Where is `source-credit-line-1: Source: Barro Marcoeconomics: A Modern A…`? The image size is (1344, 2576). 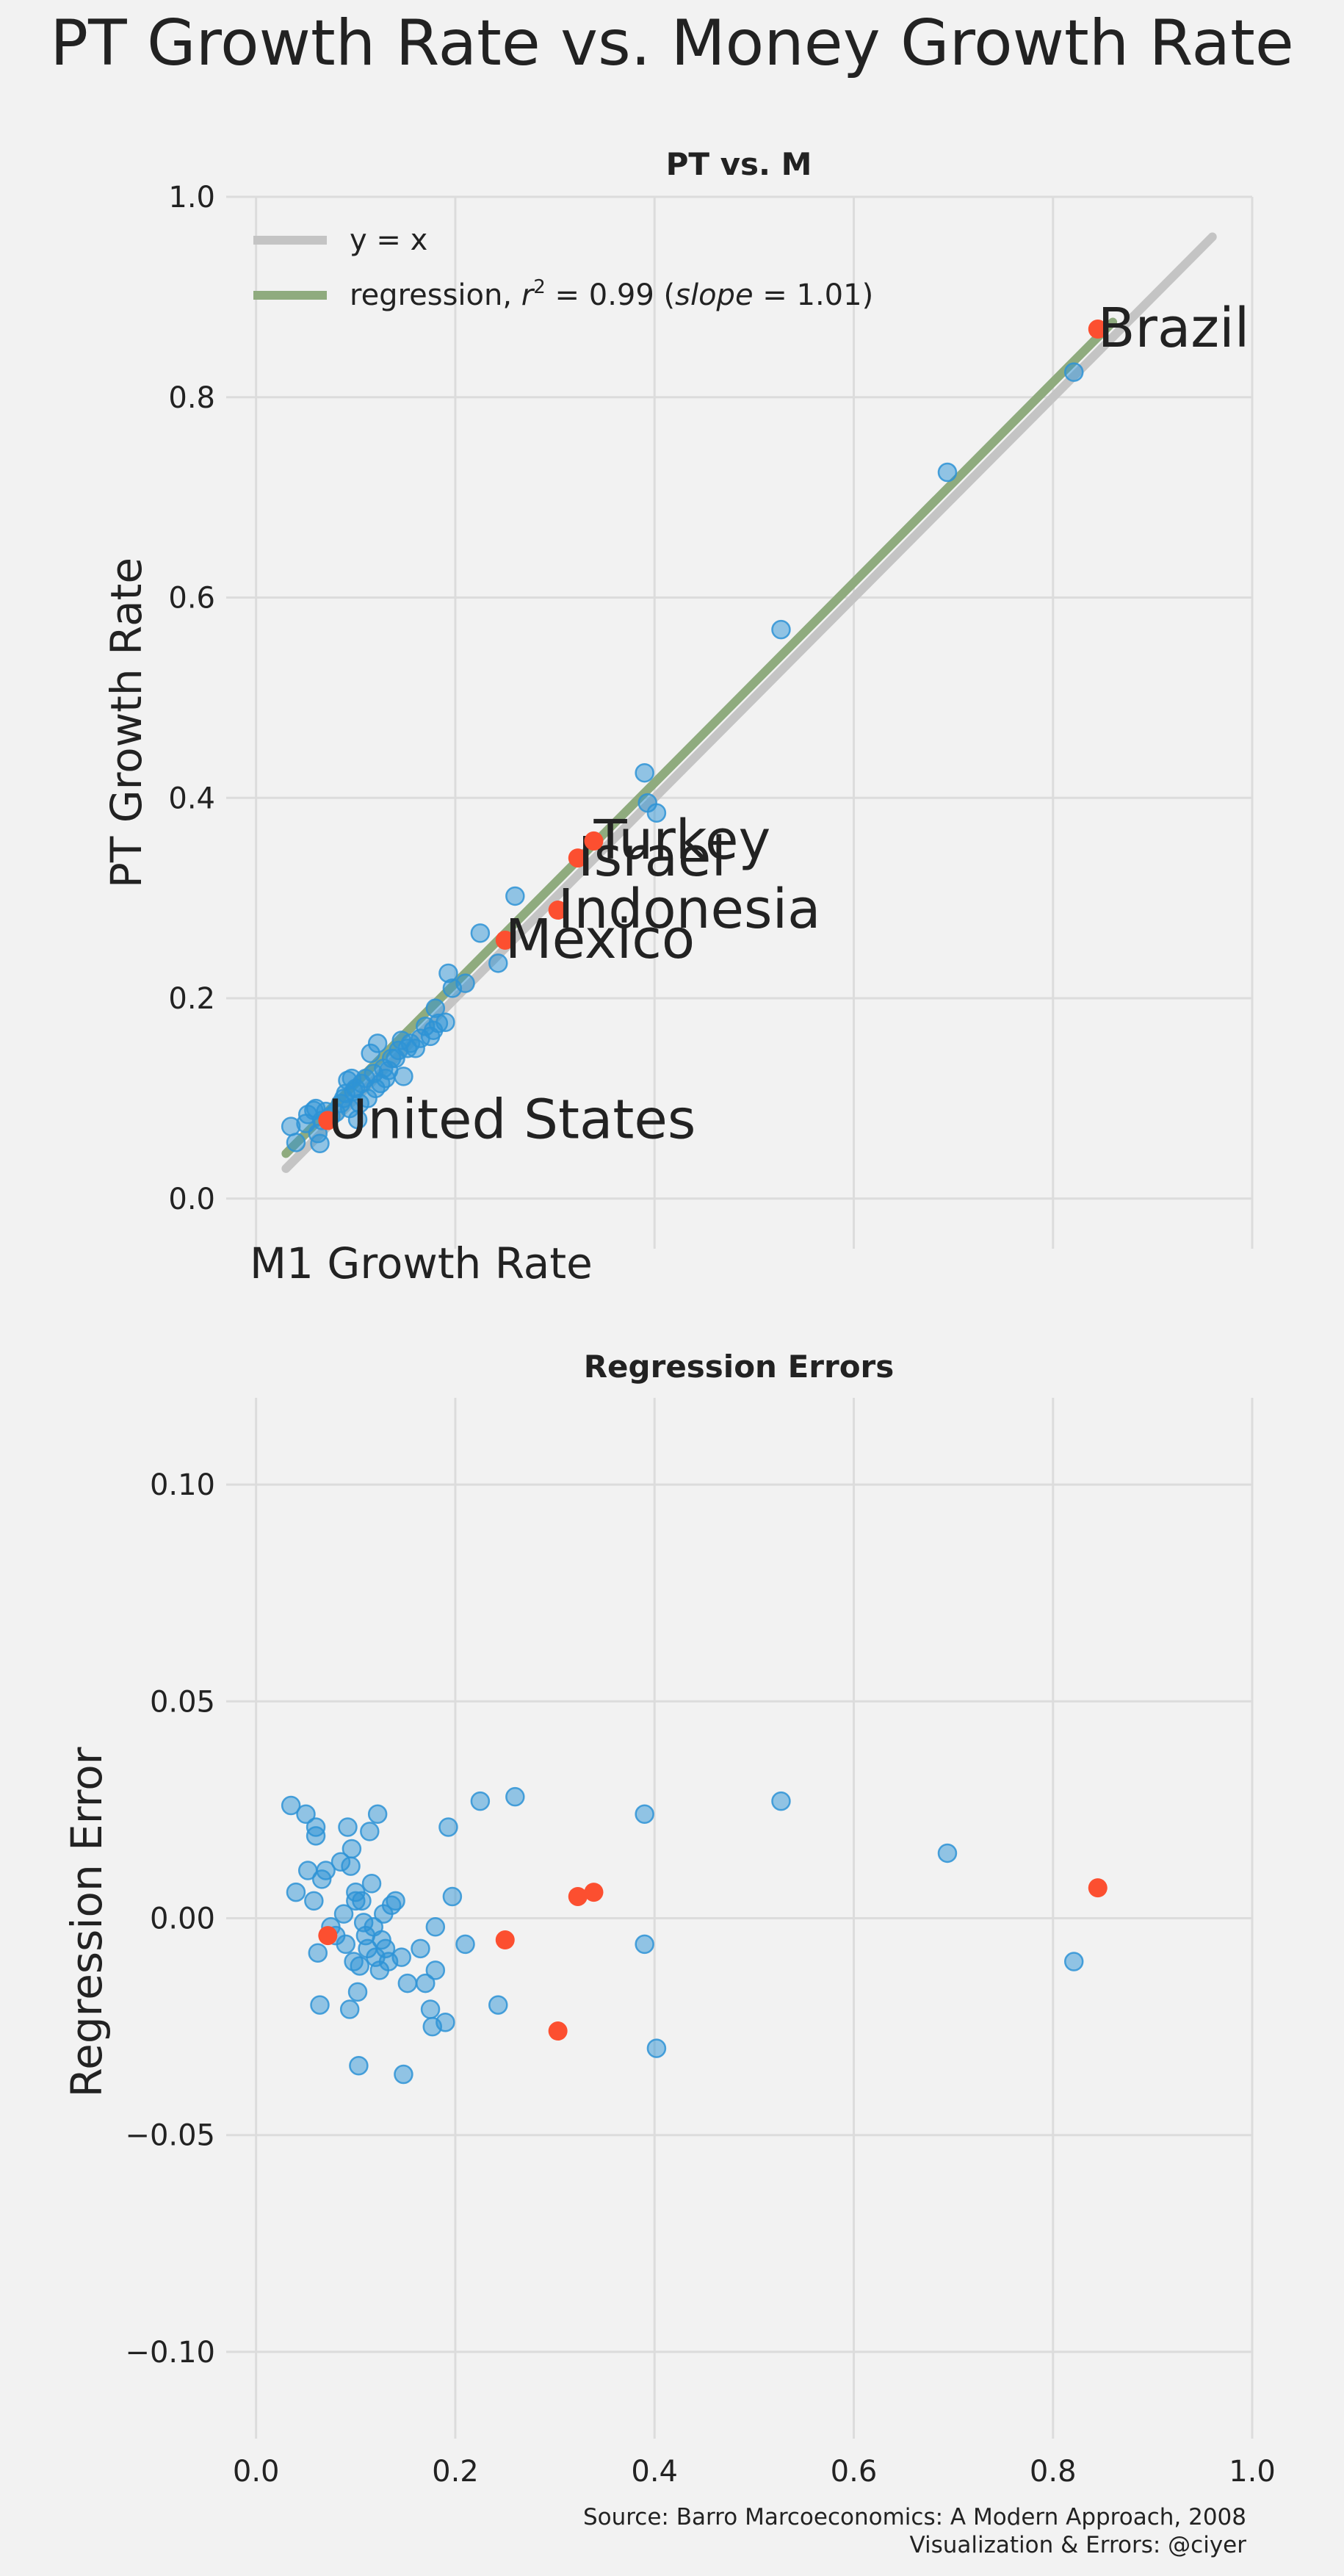
source-credit-line-1: Source: Barro Marcoeconomics: A Modern A… is located at coordinates (914, 2517).